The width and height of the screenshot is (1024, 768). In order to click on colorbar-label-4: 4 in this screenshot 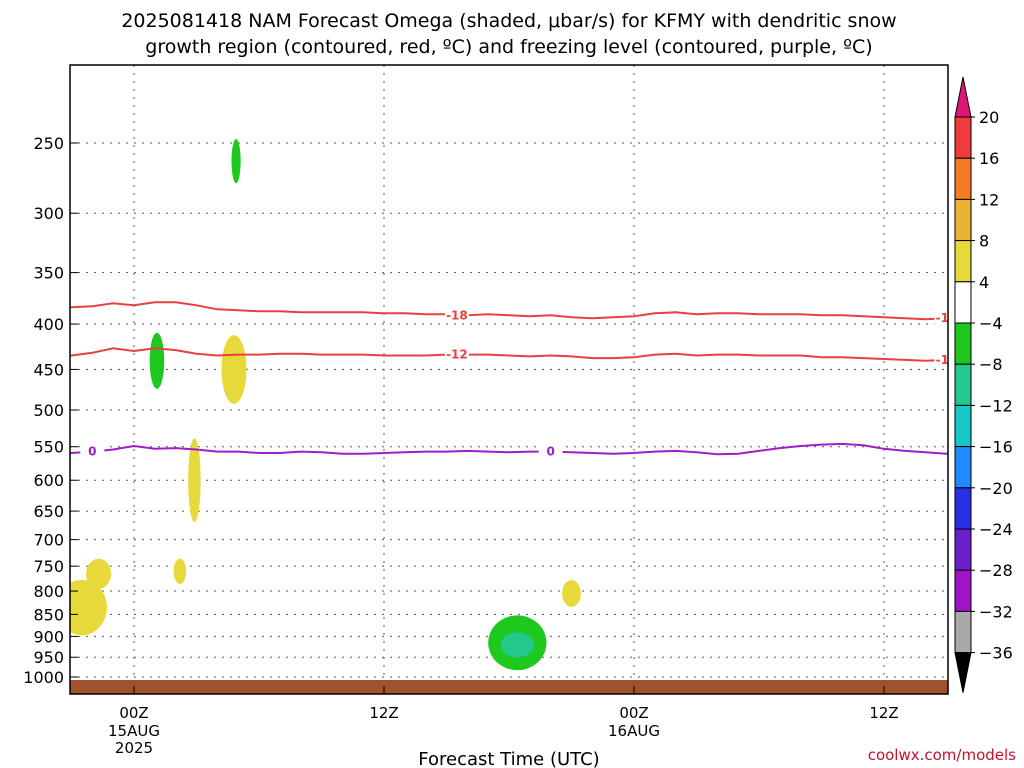, I will do `click(984, 282)`.